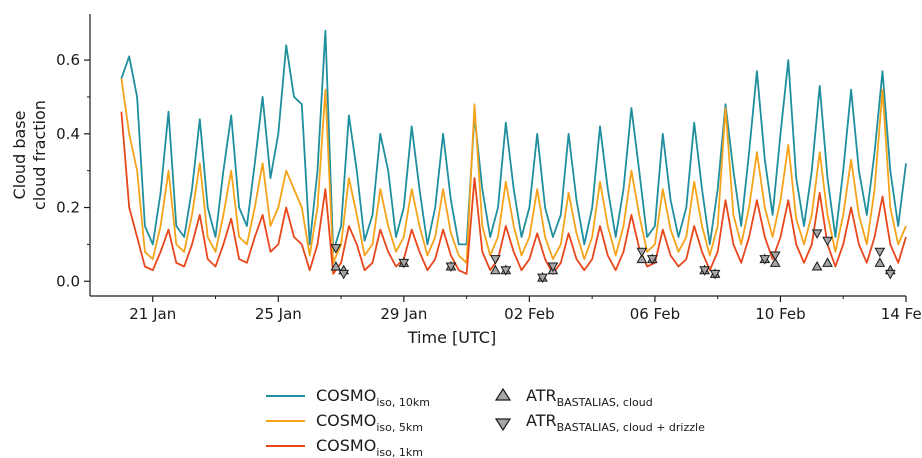 Image resolution: width=922 pixels, height=458 pixels. Describe the element at coordinates (403, 314) in the screenshot. I see `x-tick-label: 29 Jan` at that location.